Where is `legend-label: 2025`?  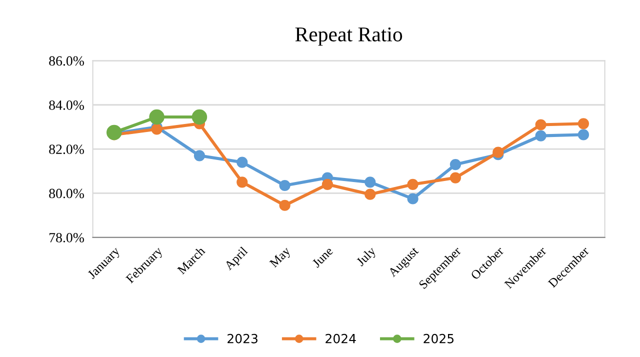 legend-label: 2025 is located at coordinates (439, 339).